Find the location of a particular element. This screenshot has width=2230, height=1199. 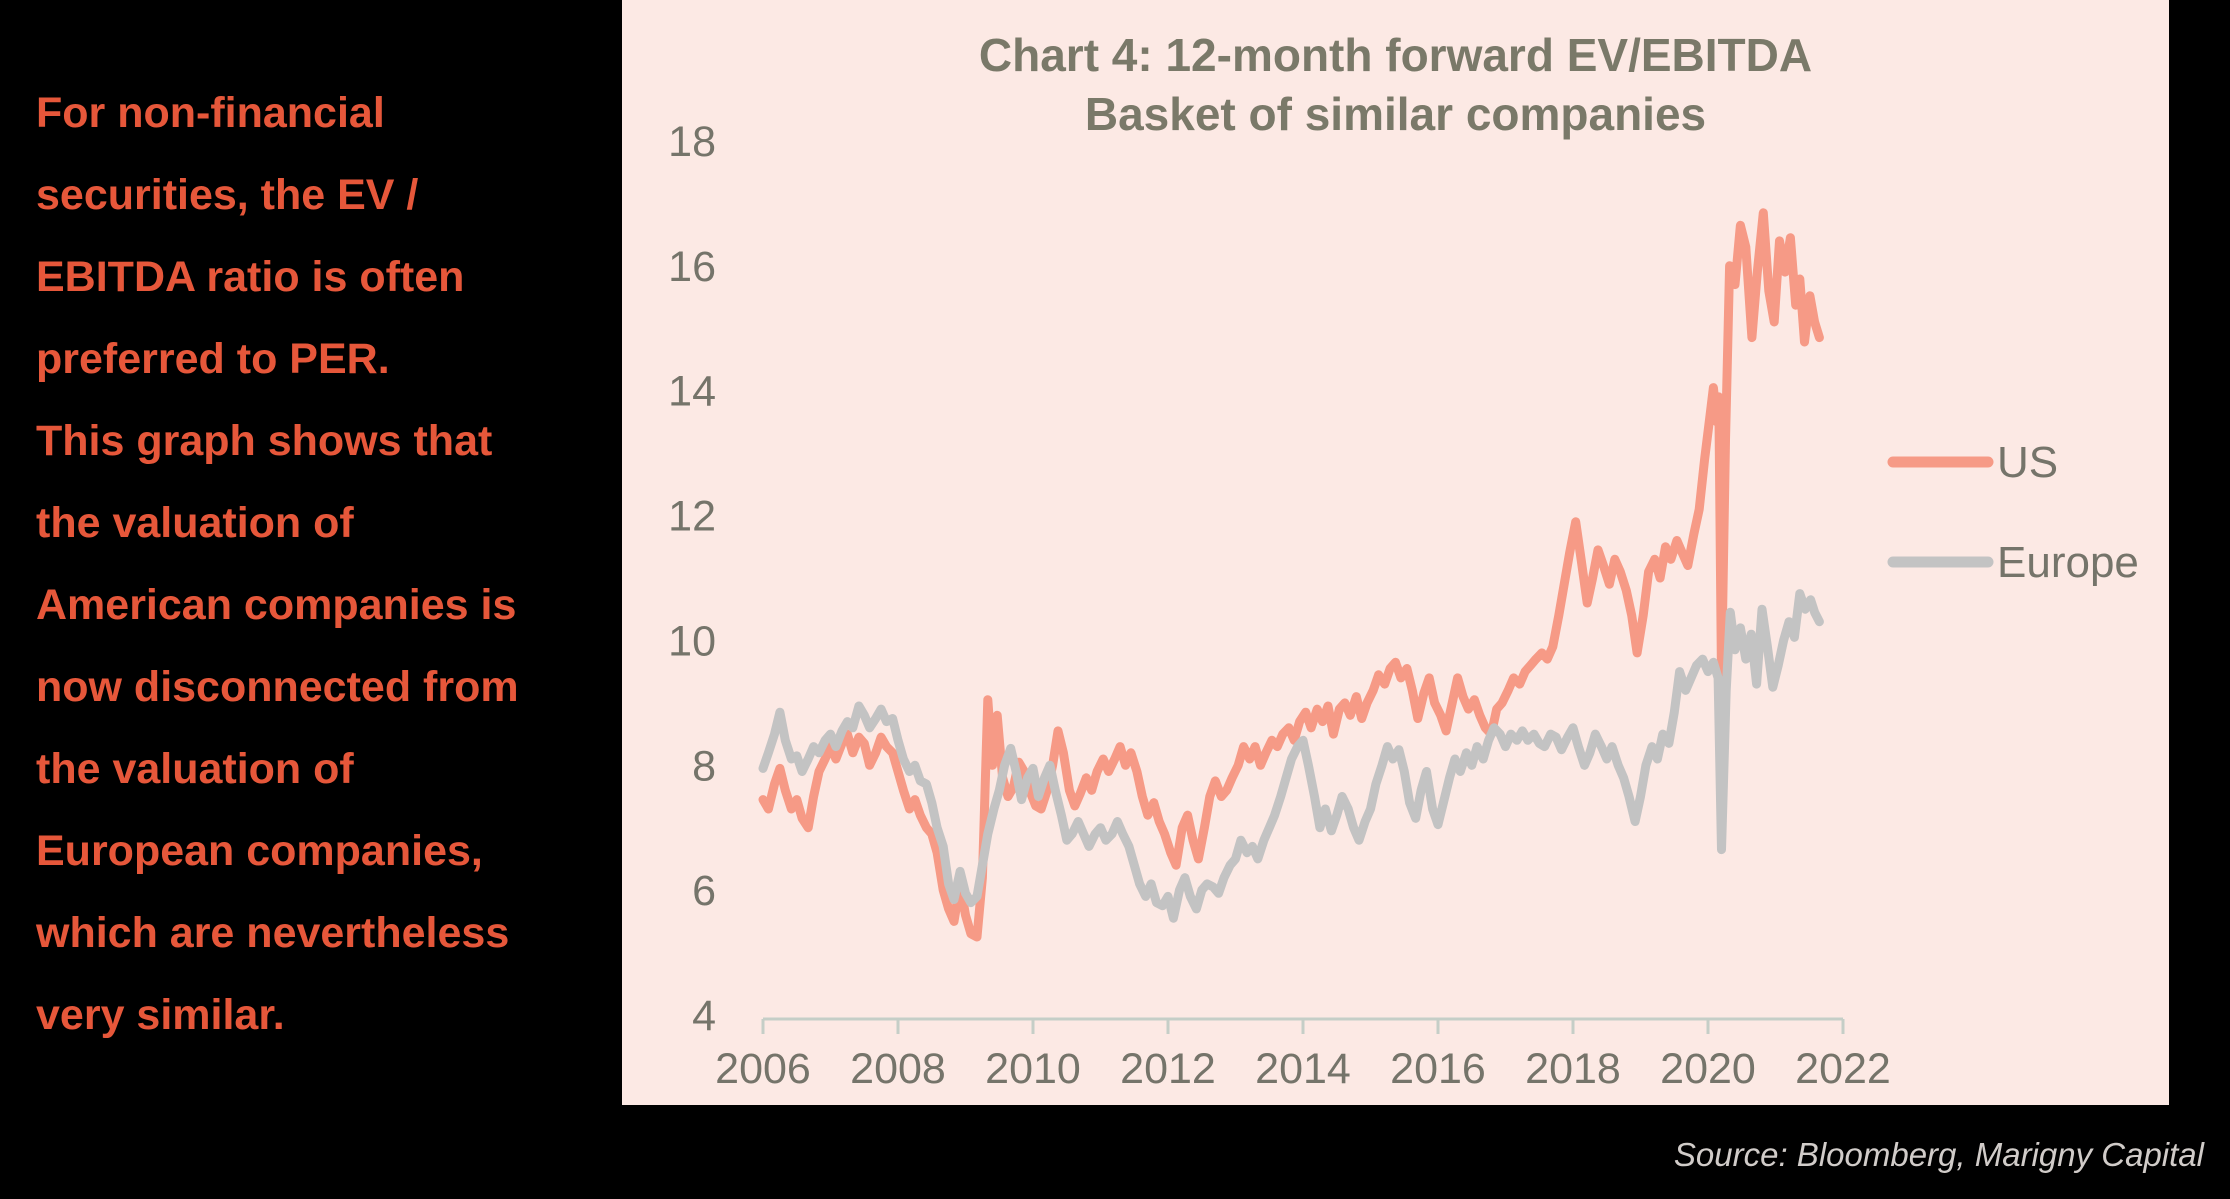

y-tick-label: 18 is located at coordinates (692, 142).